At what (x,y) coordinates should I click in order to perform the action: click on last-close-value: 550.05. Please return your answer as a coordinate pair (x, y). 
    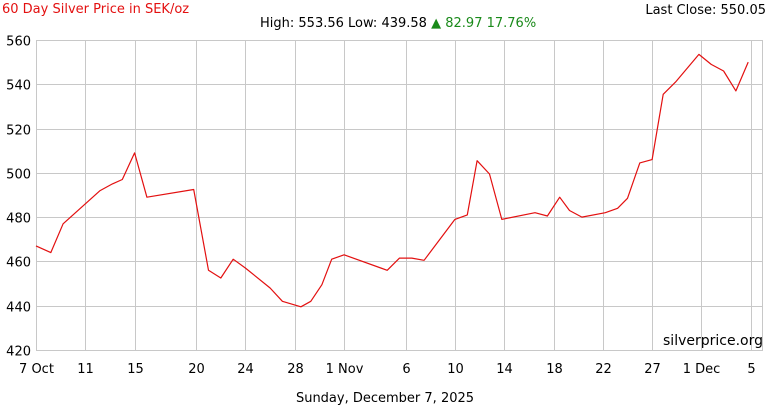
    Looking at the image, I should click on (743, 10).